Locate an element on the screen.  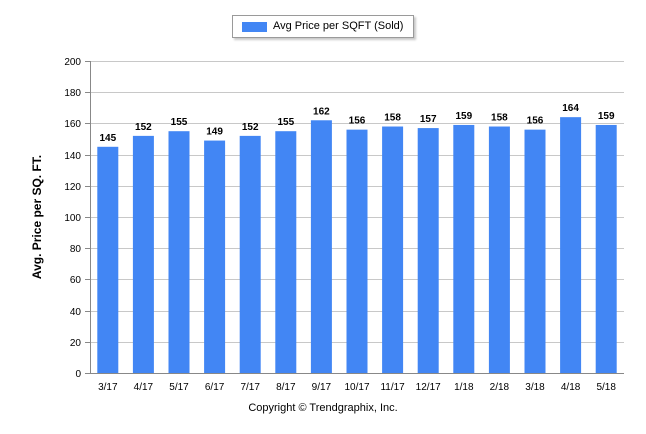
bar-9/17 is located at coordinates (321, 246).